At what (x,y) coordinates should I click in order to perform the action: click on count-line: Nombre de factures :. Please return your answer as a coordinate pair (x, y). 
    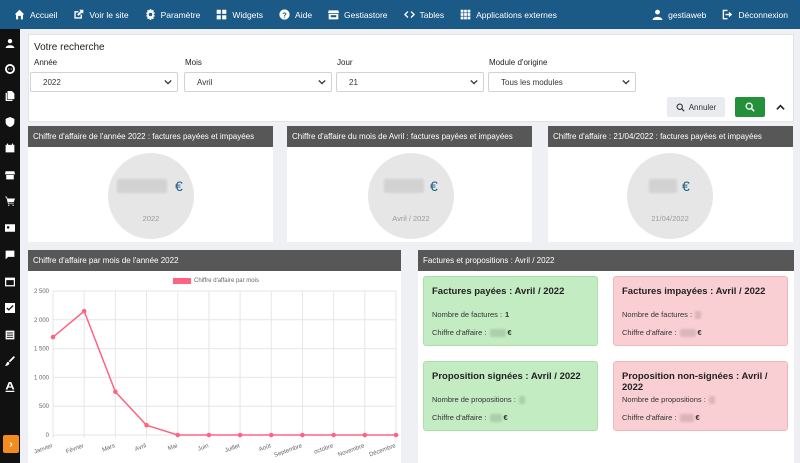
    Looking at the image, I should click on (662, 314).